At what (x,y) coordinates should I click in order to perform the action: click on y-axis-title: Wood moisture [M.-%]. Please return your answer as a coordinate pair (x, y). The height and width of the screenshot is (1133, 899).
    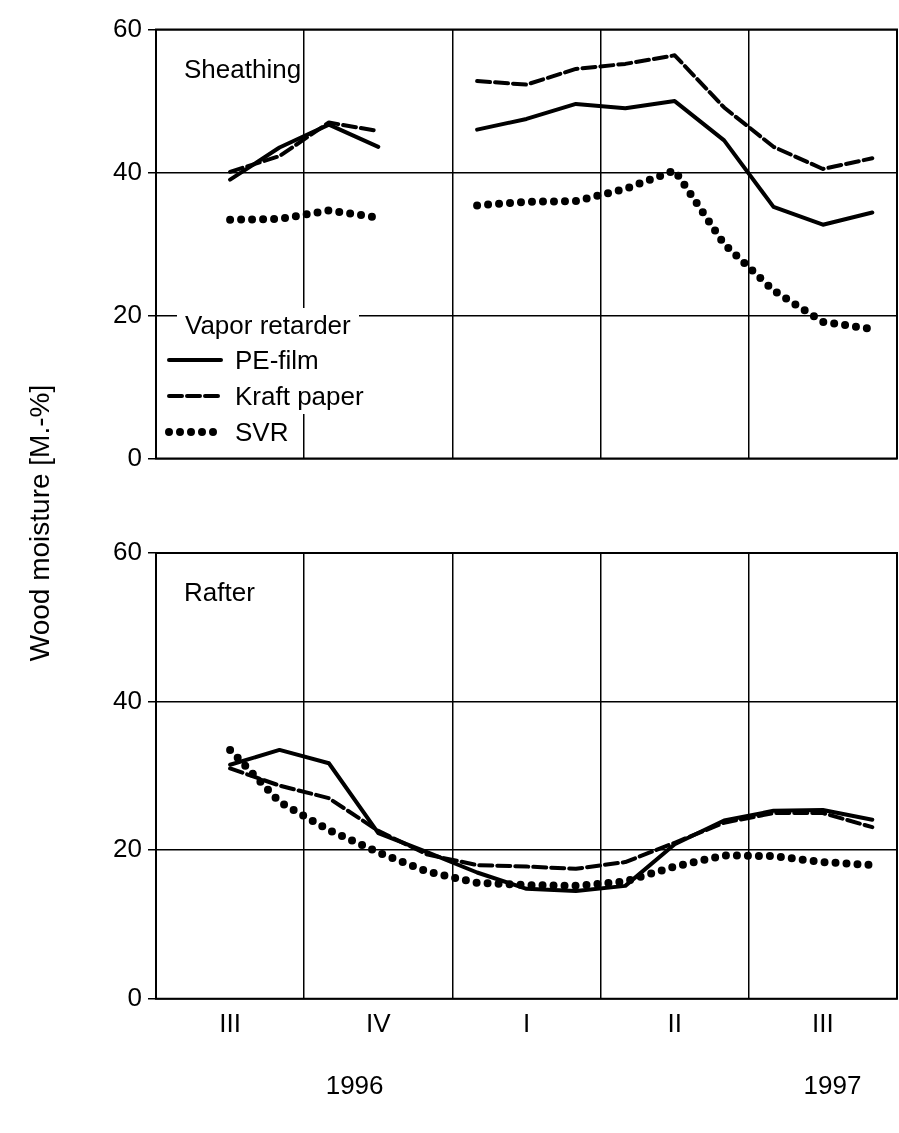
    Looking at the image, I should click on (40, 523).